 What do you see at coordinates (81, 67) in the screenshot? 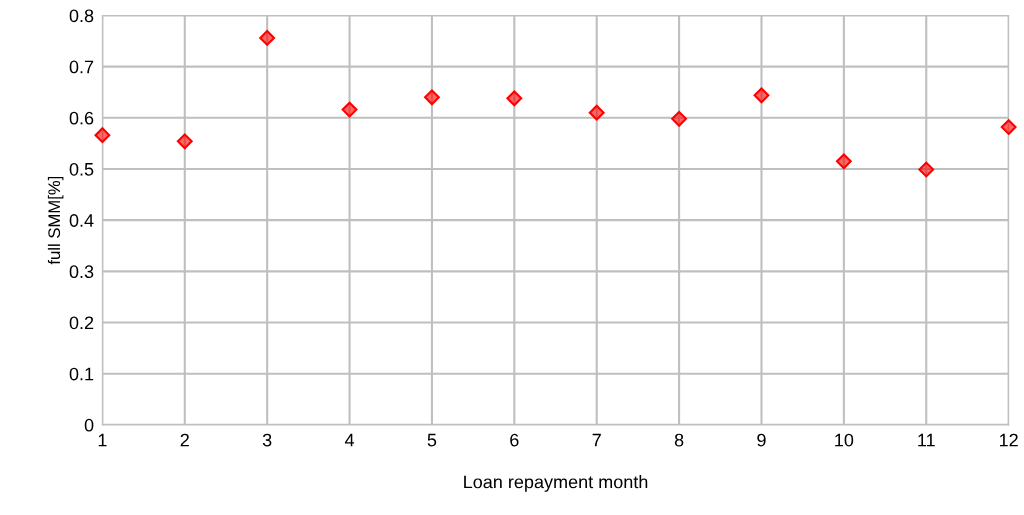
I see `y-tick-label: 0.7` at bounding box center [81, 67].